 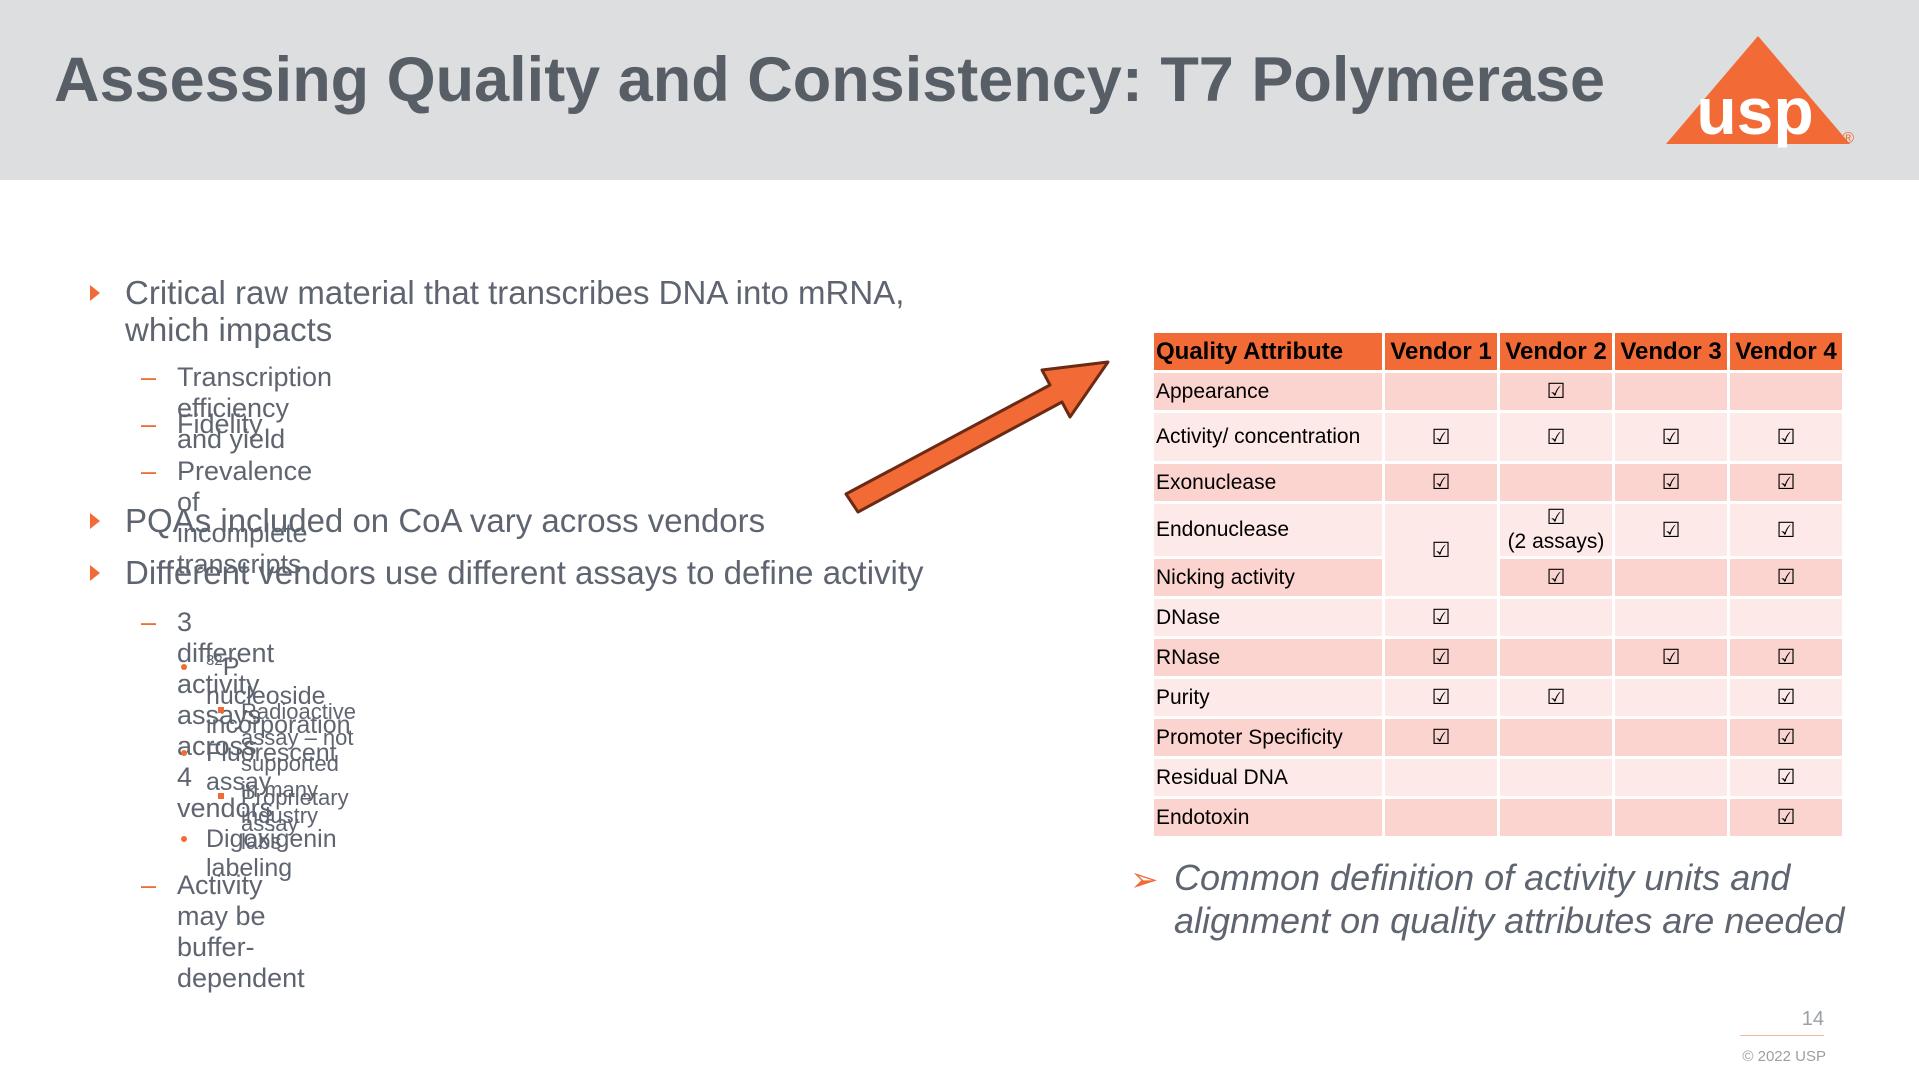 What do you see at coordinates (1268, 530) in the screenshot?
I see `row-attr: Endonuclease` at bounding box center [1268, 530].